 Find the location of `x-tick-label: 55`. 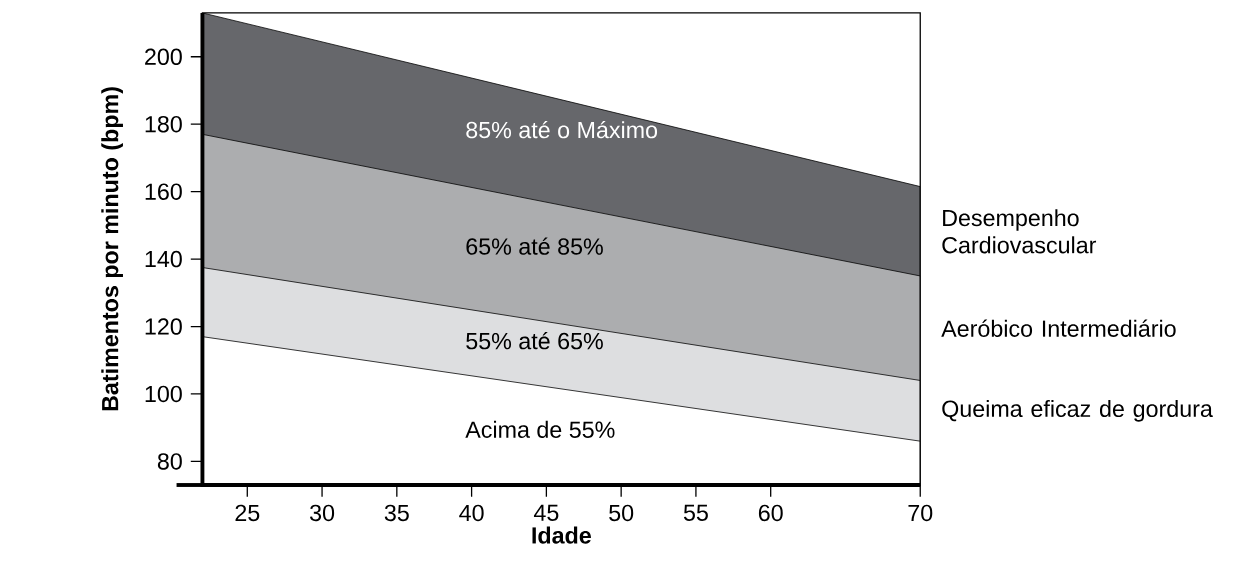

x-tick-label: 55 is located at coordinates (695, 513).